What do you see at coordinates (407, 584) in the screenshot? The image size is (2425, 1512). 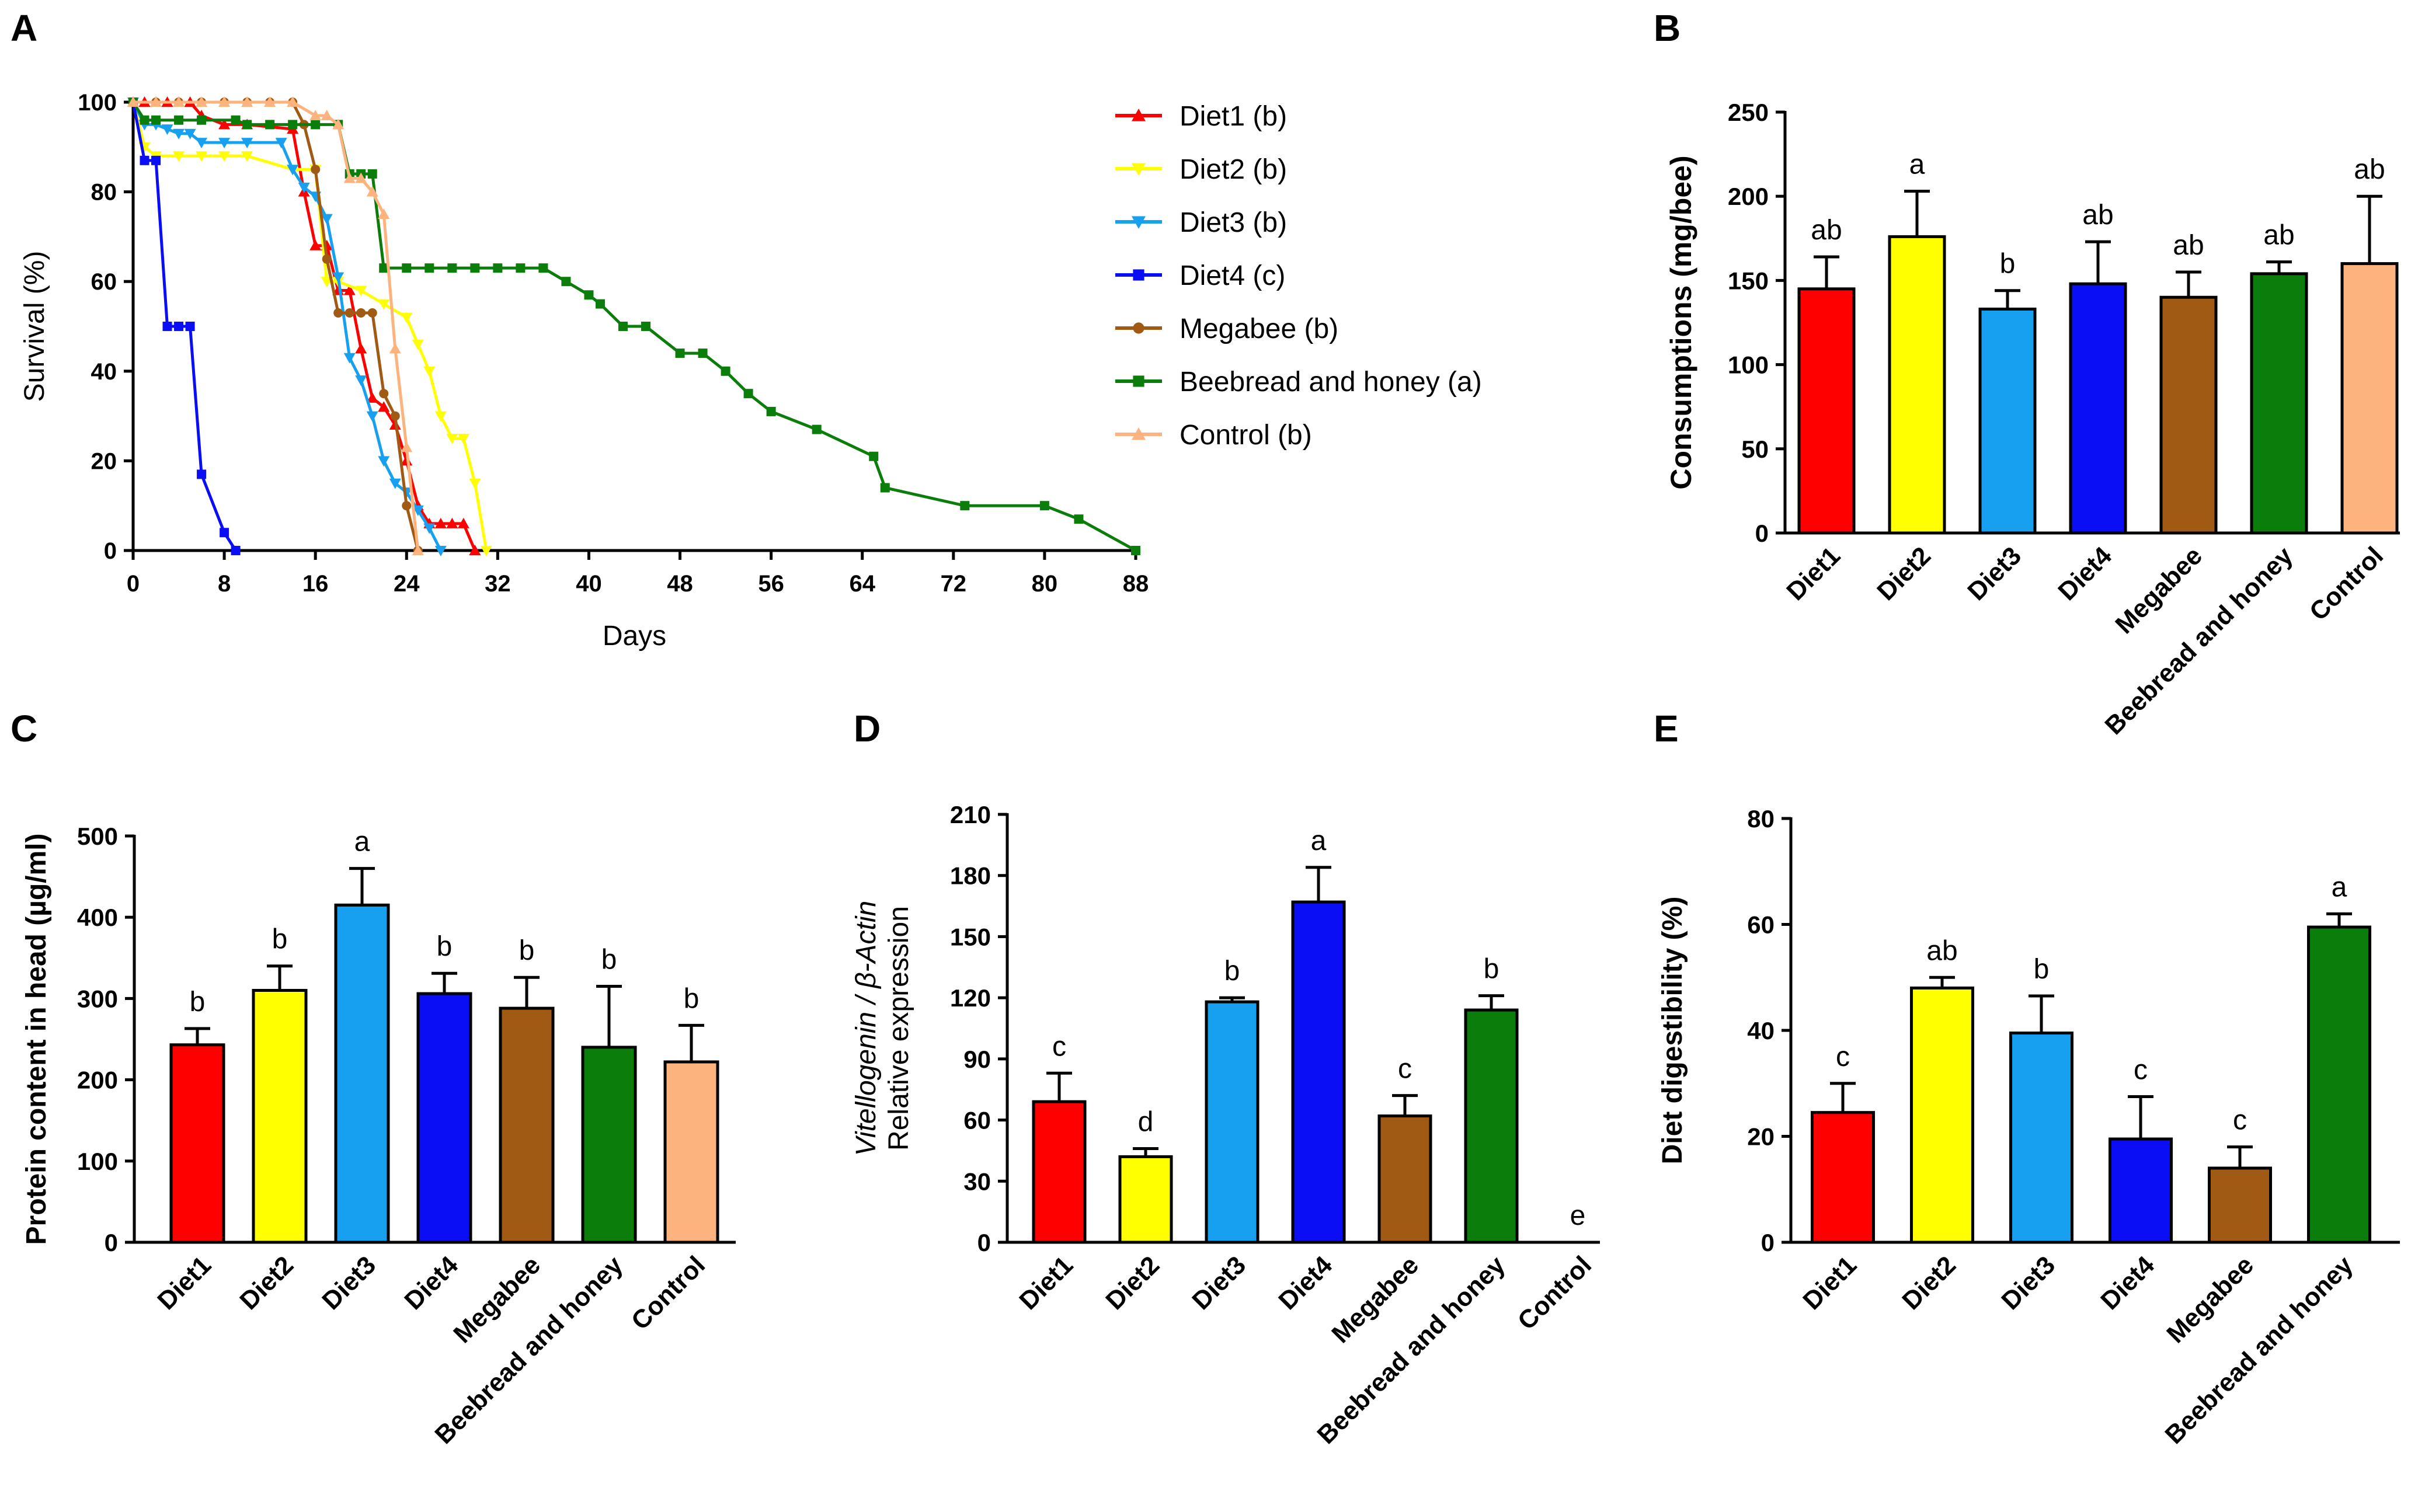 I see `x-tick-label: 24` at bounding box center [407, 584].